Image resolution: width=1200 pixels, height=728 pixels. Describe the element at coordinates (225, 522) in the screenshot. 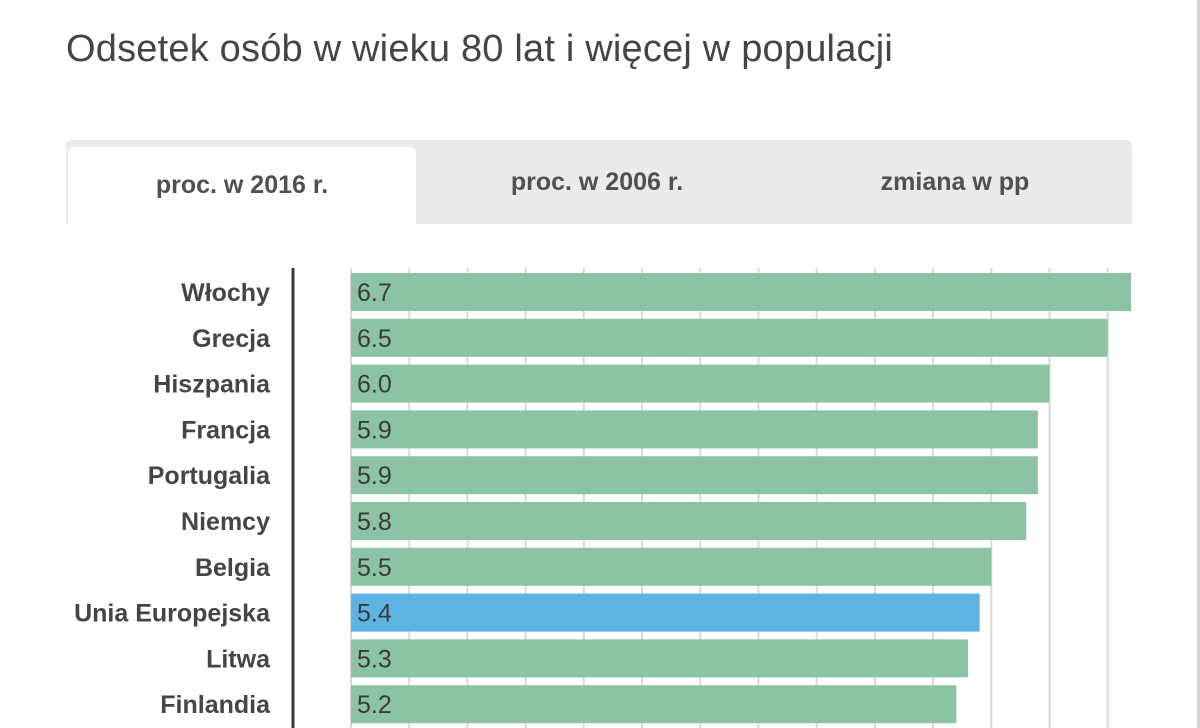

I see `category-label: Niemcy` at that location.